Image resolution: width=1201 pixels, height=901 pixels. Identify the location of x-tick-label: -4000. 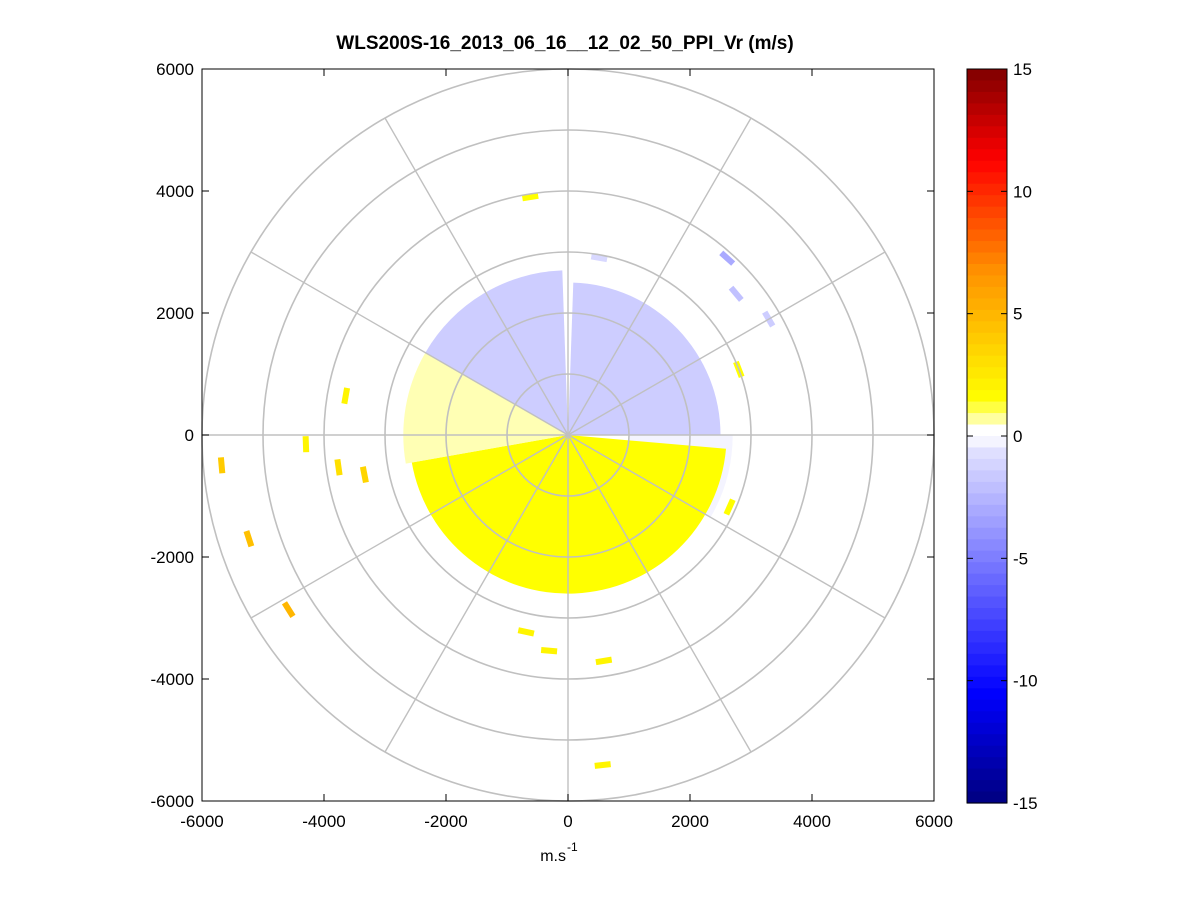
(323, 821).